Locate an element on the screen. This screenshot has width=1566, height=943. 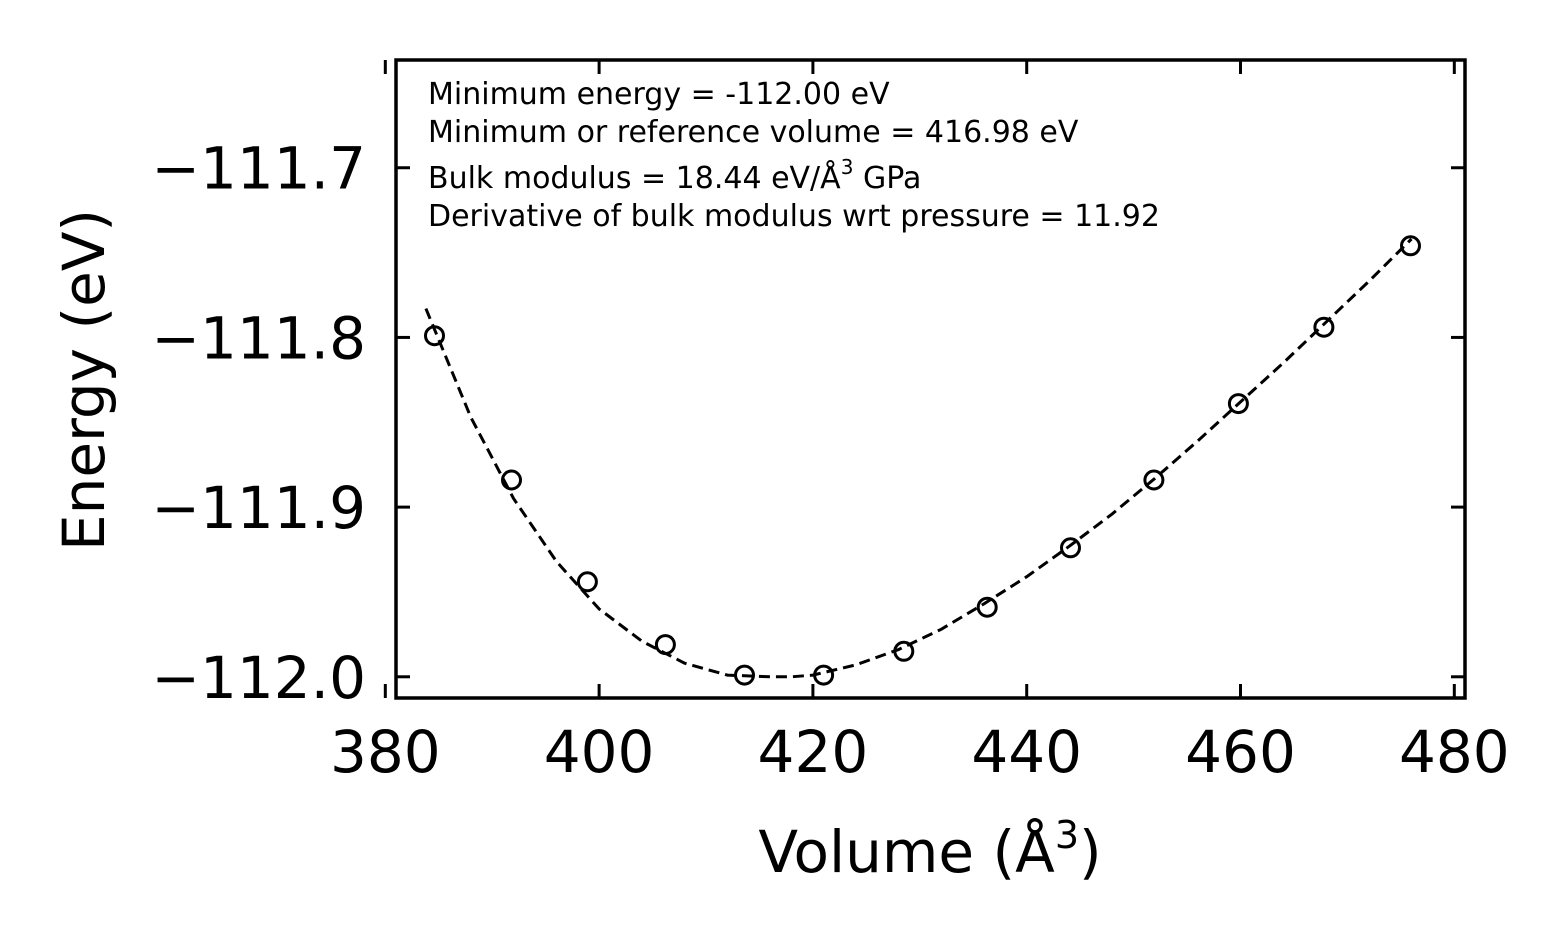
annotation-min-energy: Minimum energy = -112.00 eV is located at coordinates (659, 94).